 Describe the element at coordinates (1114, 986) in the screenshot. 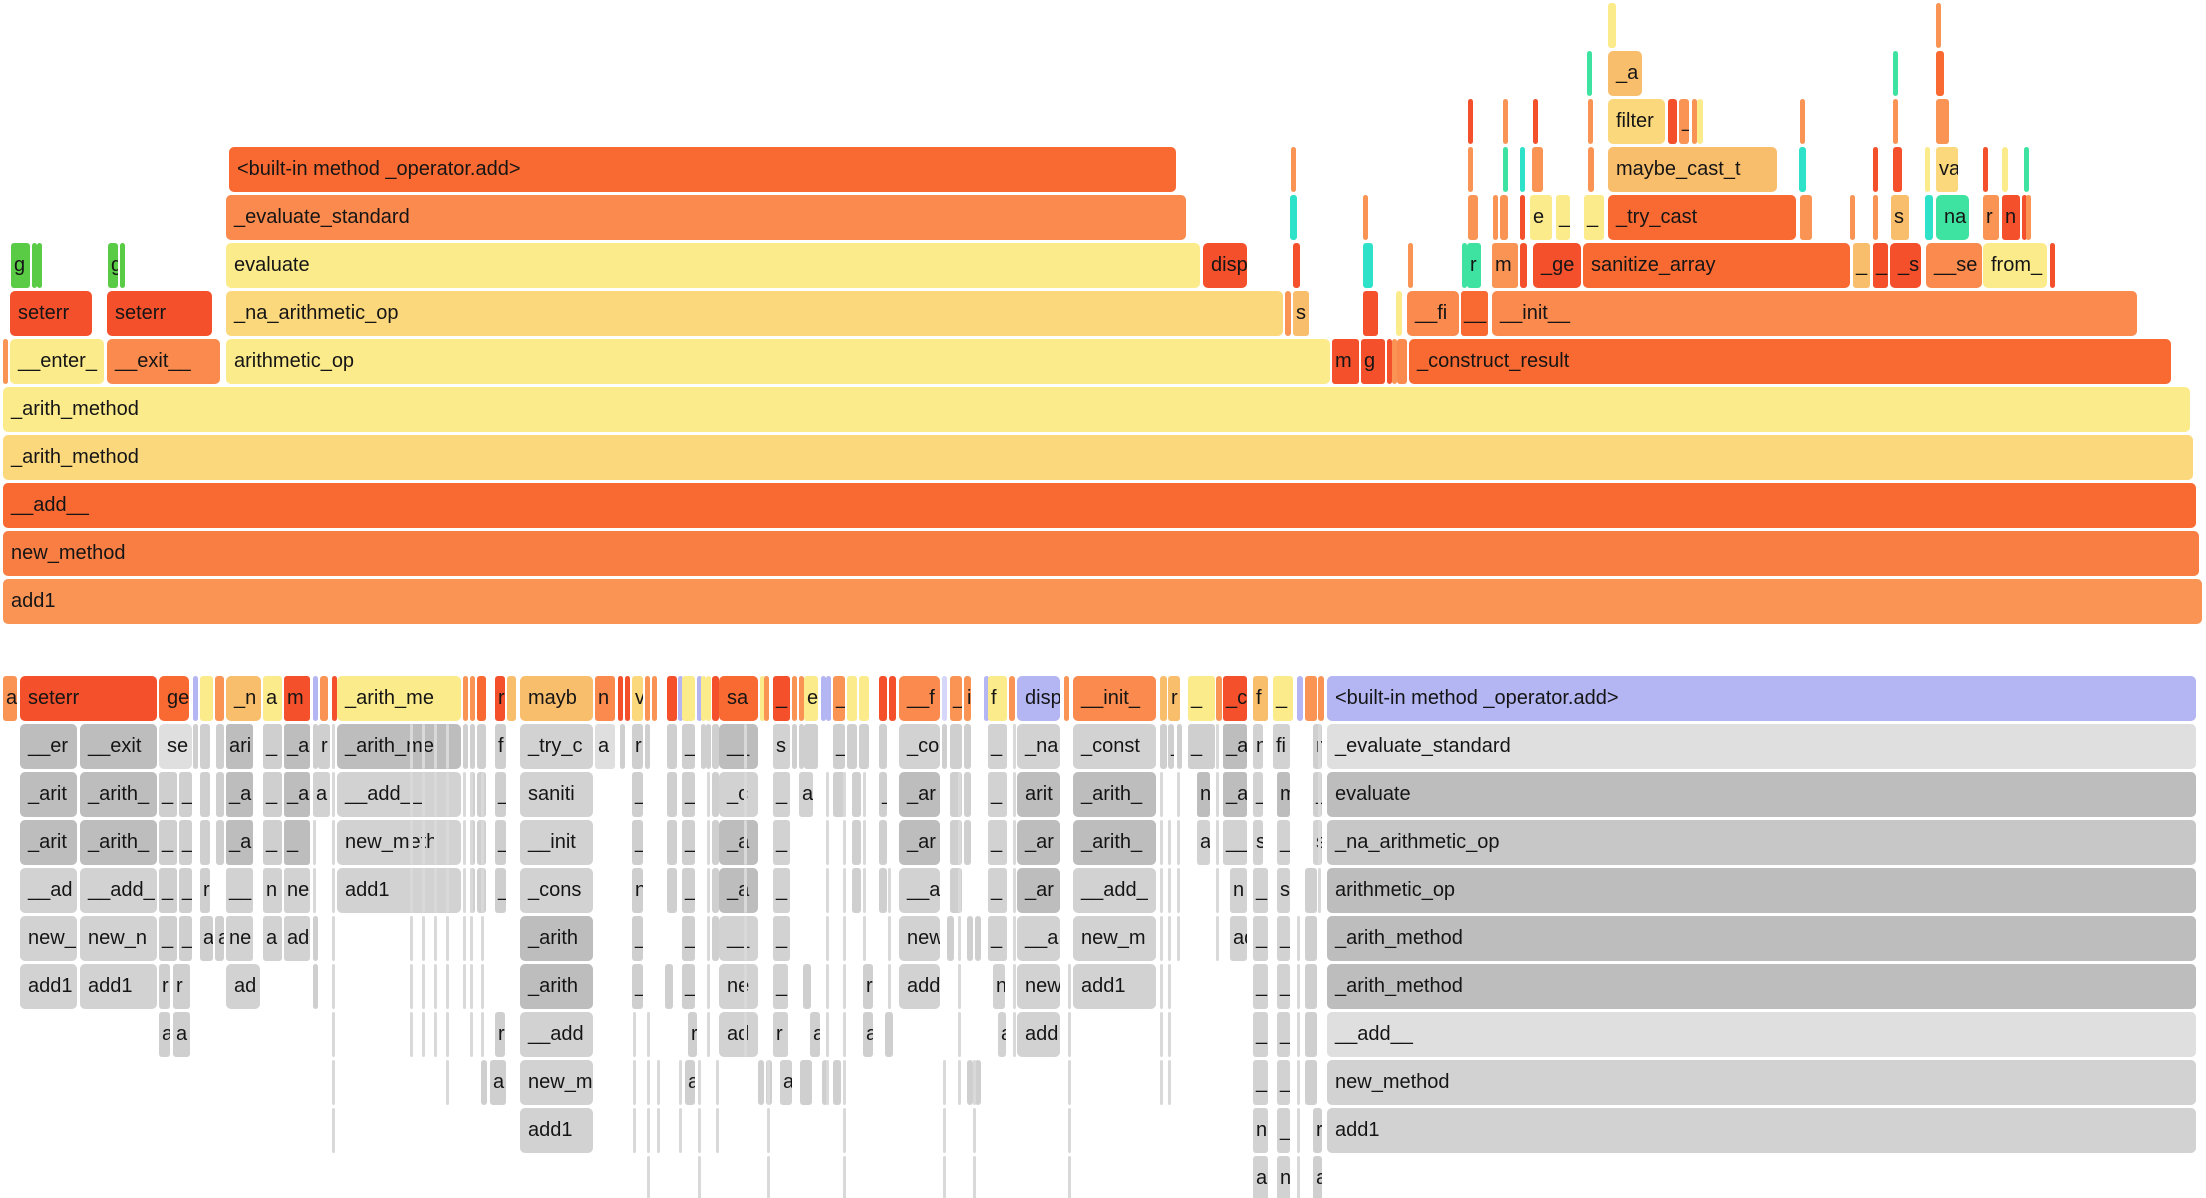

I see `frame-bar: add1` at that location.